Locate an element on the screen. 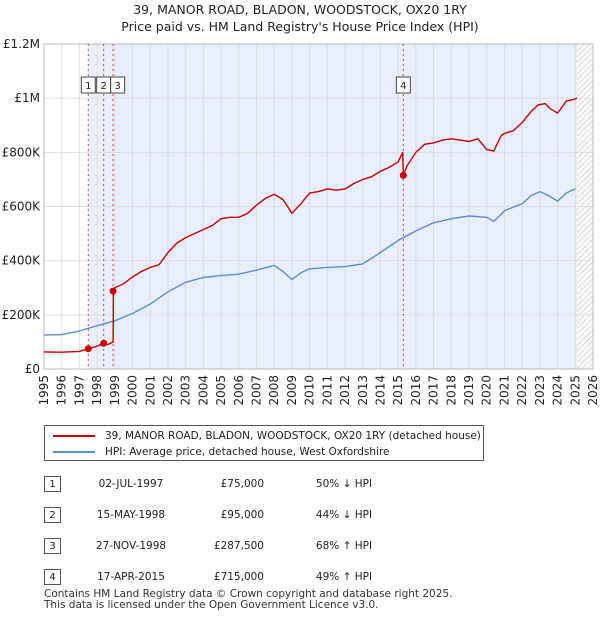 The width and height of the screenshot is (600, 620). sale-price: £95,000 is located at coordinates (242, 515).